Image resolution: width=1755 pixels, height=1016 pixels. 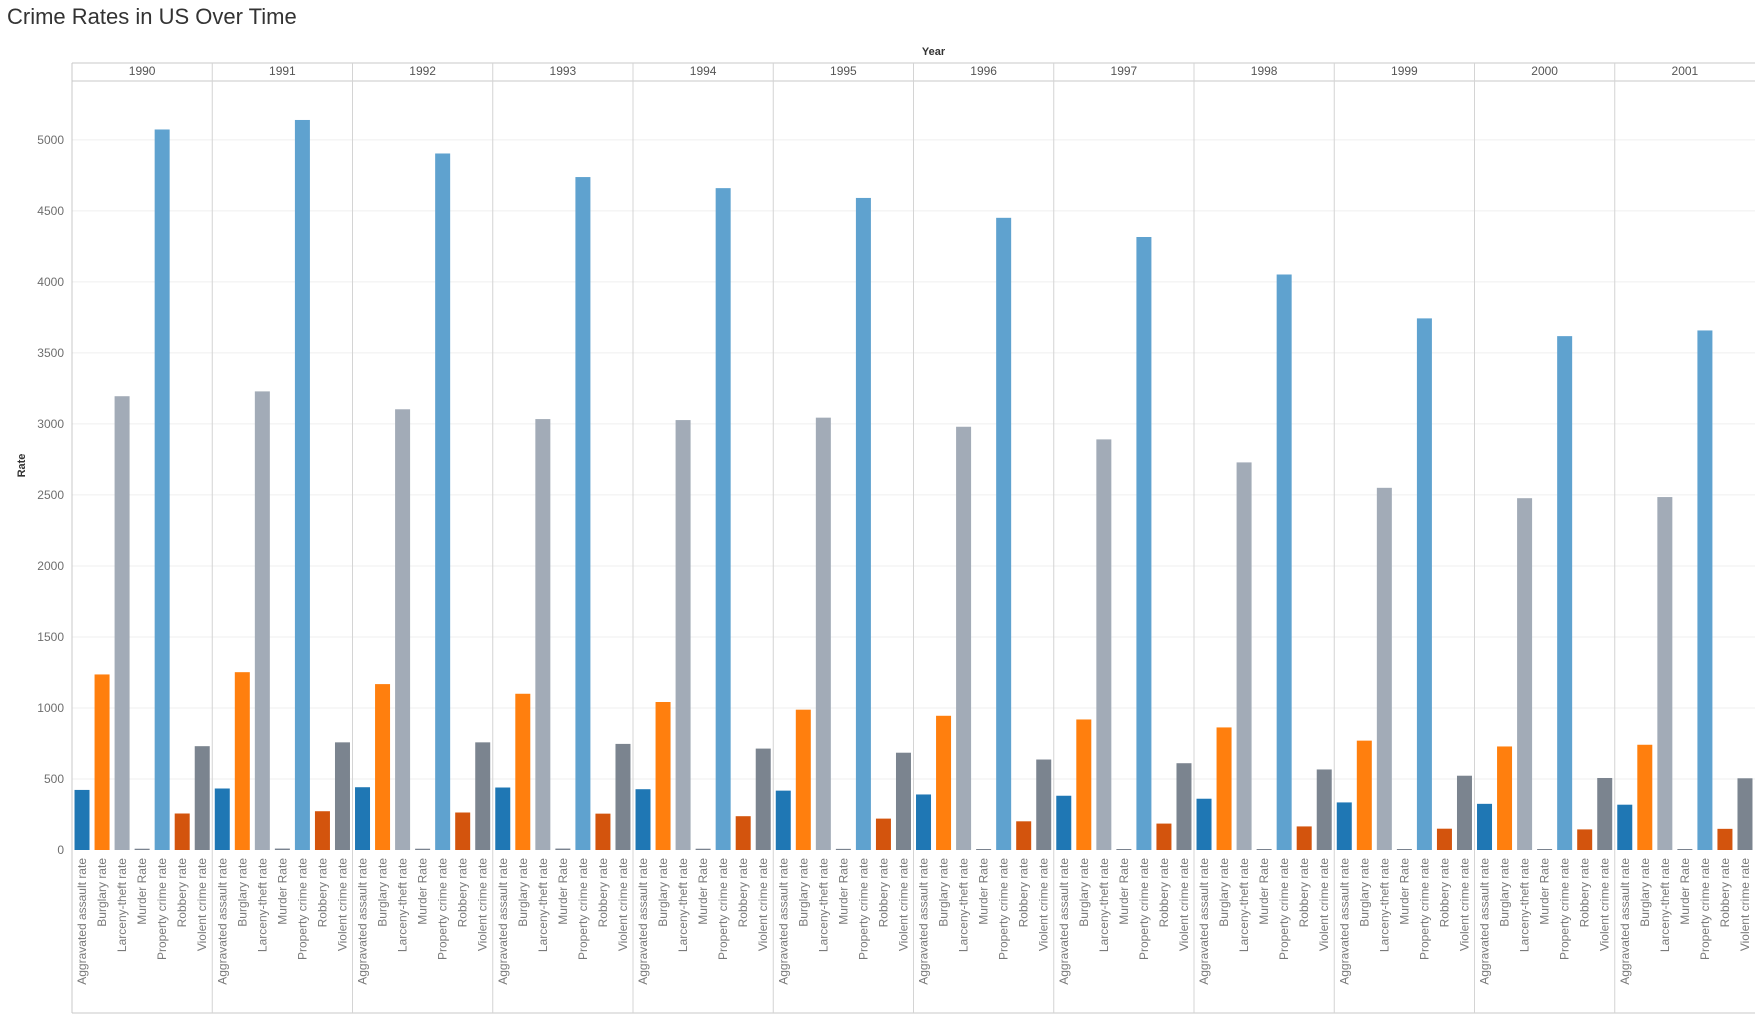 I want to click on page-title: Crime Rates in US Over Time, so click(x=152, y=16).